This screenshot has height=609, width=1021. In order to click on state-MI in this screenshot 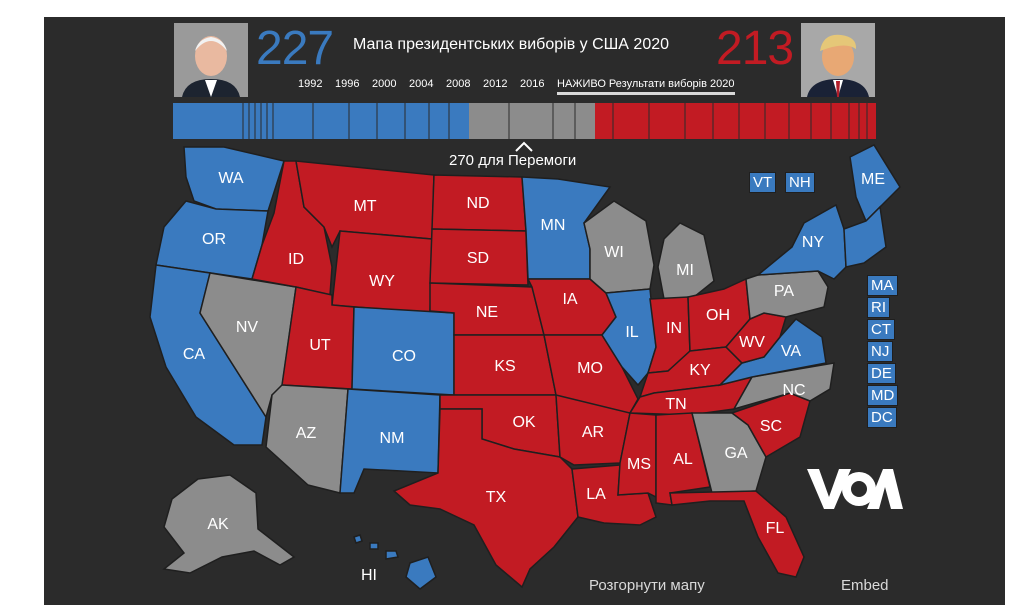, I will do `click(686, 261)`.